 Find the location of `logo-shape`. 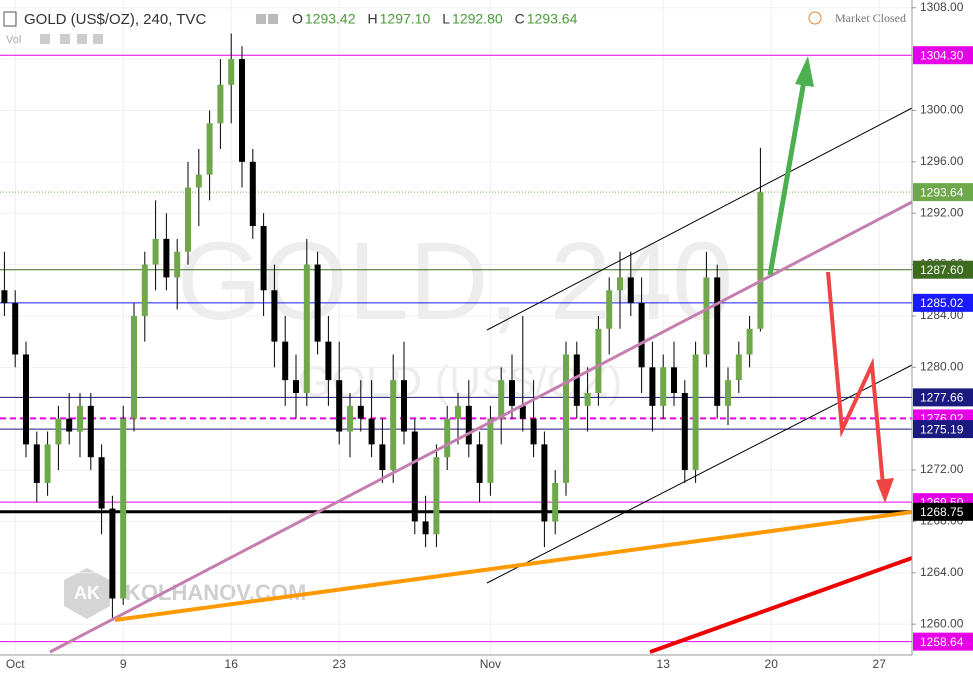

logo-shape is located at coordinates (87, 593).